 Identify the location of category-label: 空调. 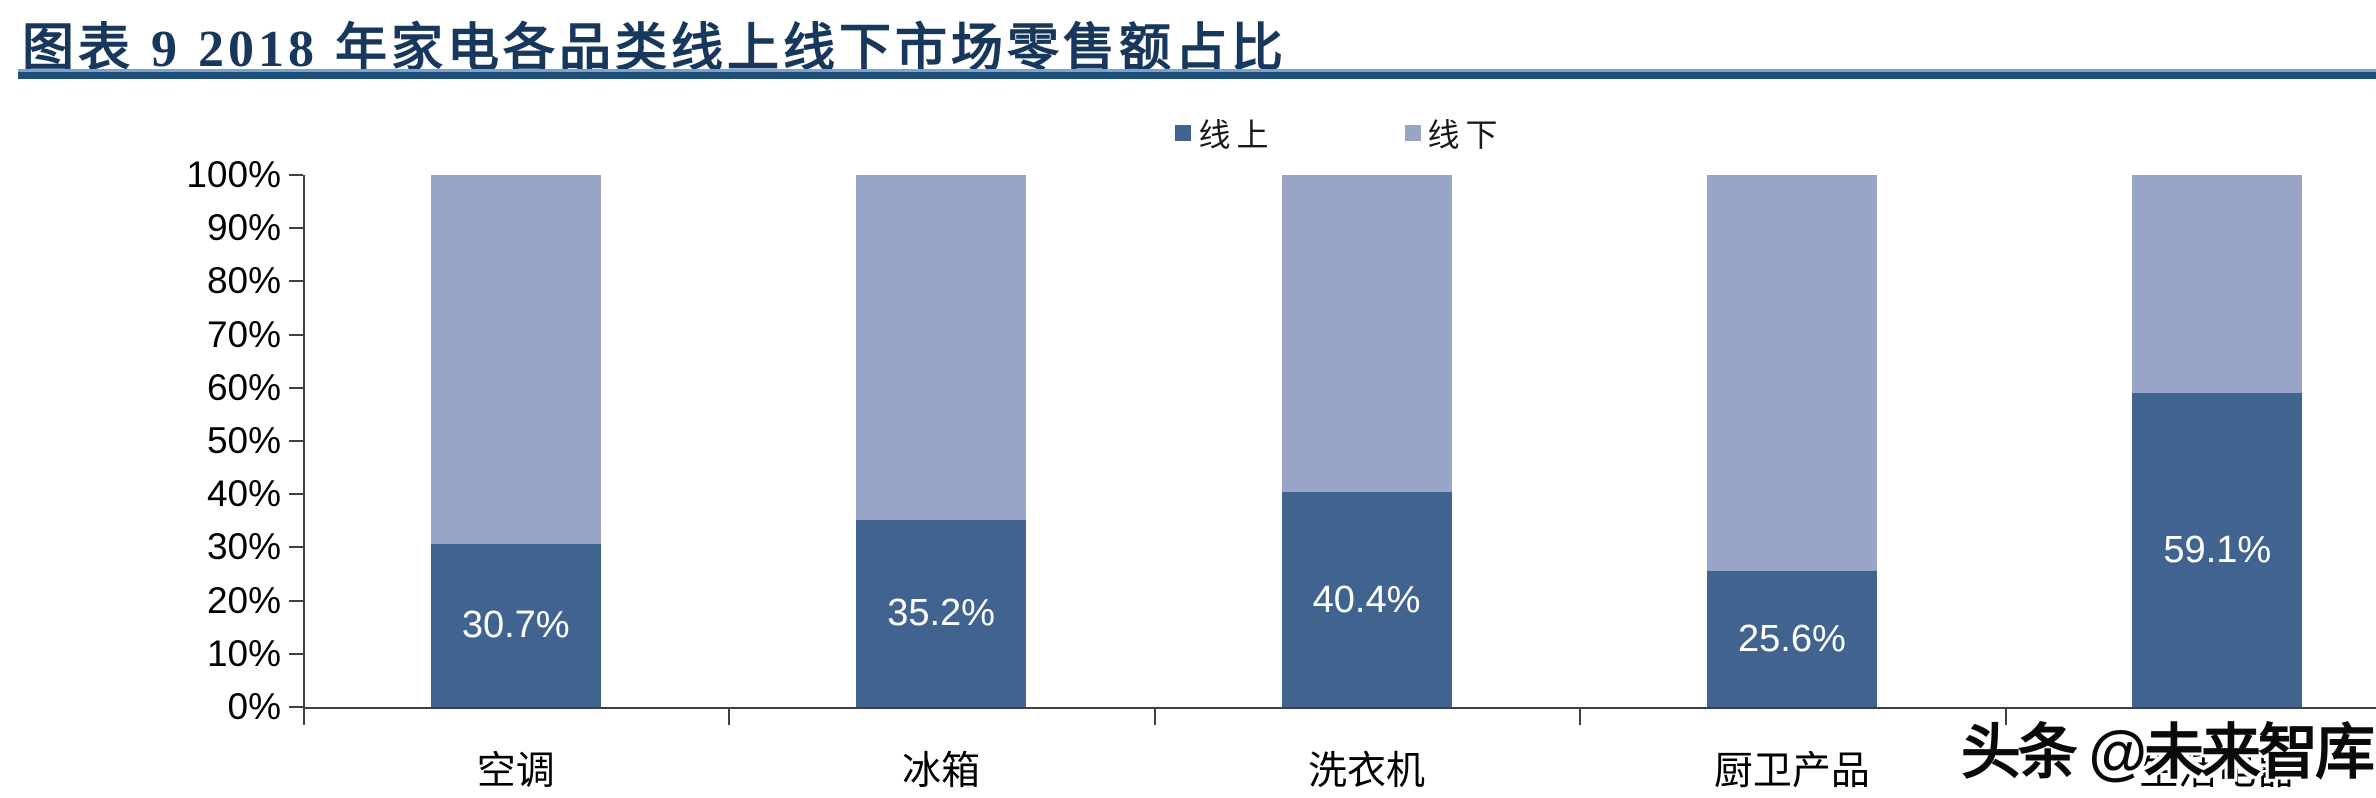
(515, 771).